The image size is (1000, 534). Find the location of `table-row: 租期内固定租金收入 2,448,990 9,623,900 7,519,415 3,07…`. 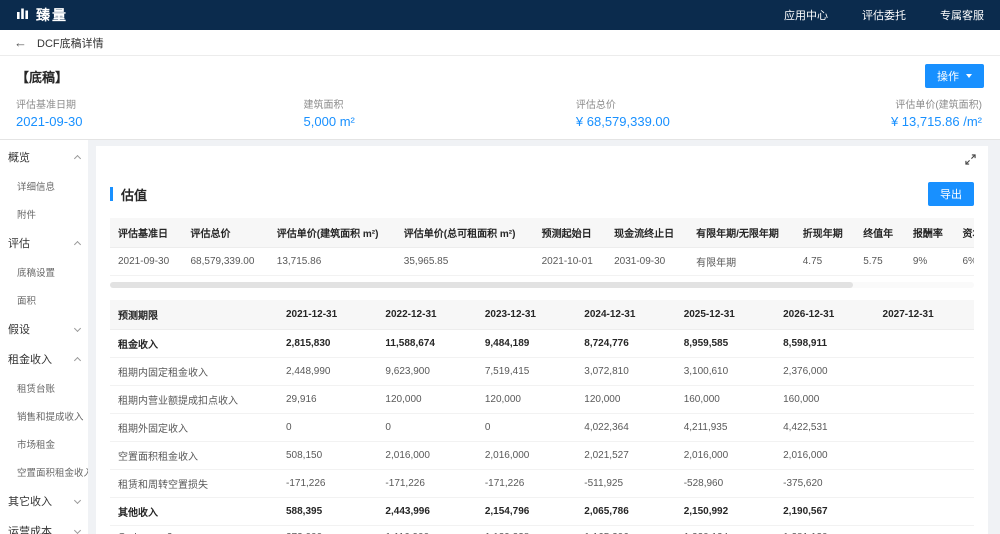

table-row: 租期内固定租金收入 2,448,990 9,623,900 7,519,415 3,07… is located at coordinates (542, 371).